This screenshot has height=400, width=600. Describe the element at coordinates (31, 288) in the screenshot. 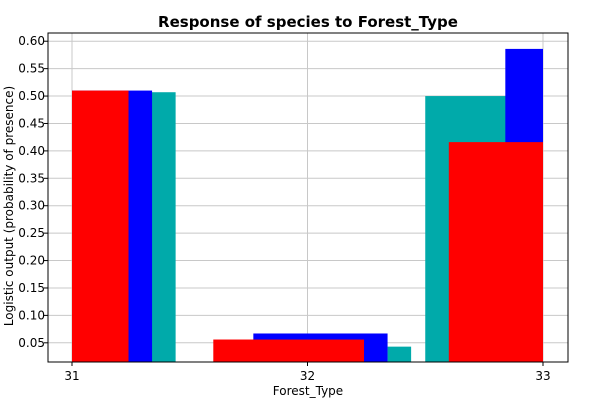

I see `y-tick-label: 0.15` at that location.